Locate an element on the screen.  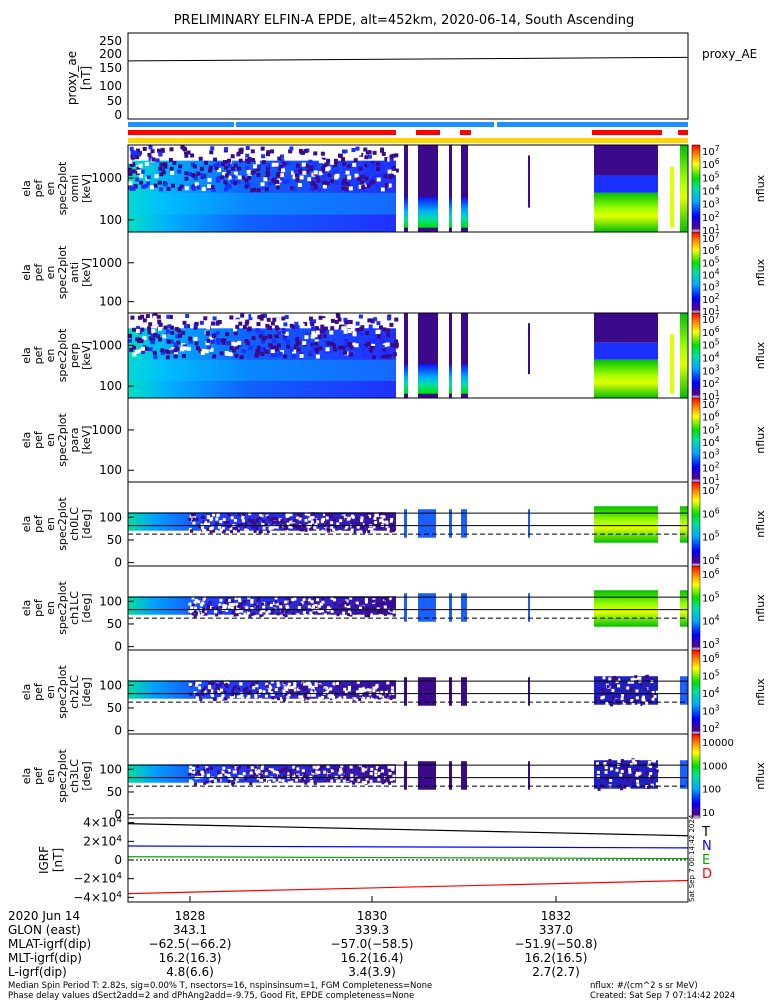
ytick-label: 100 is located at coordinates (110, 685).